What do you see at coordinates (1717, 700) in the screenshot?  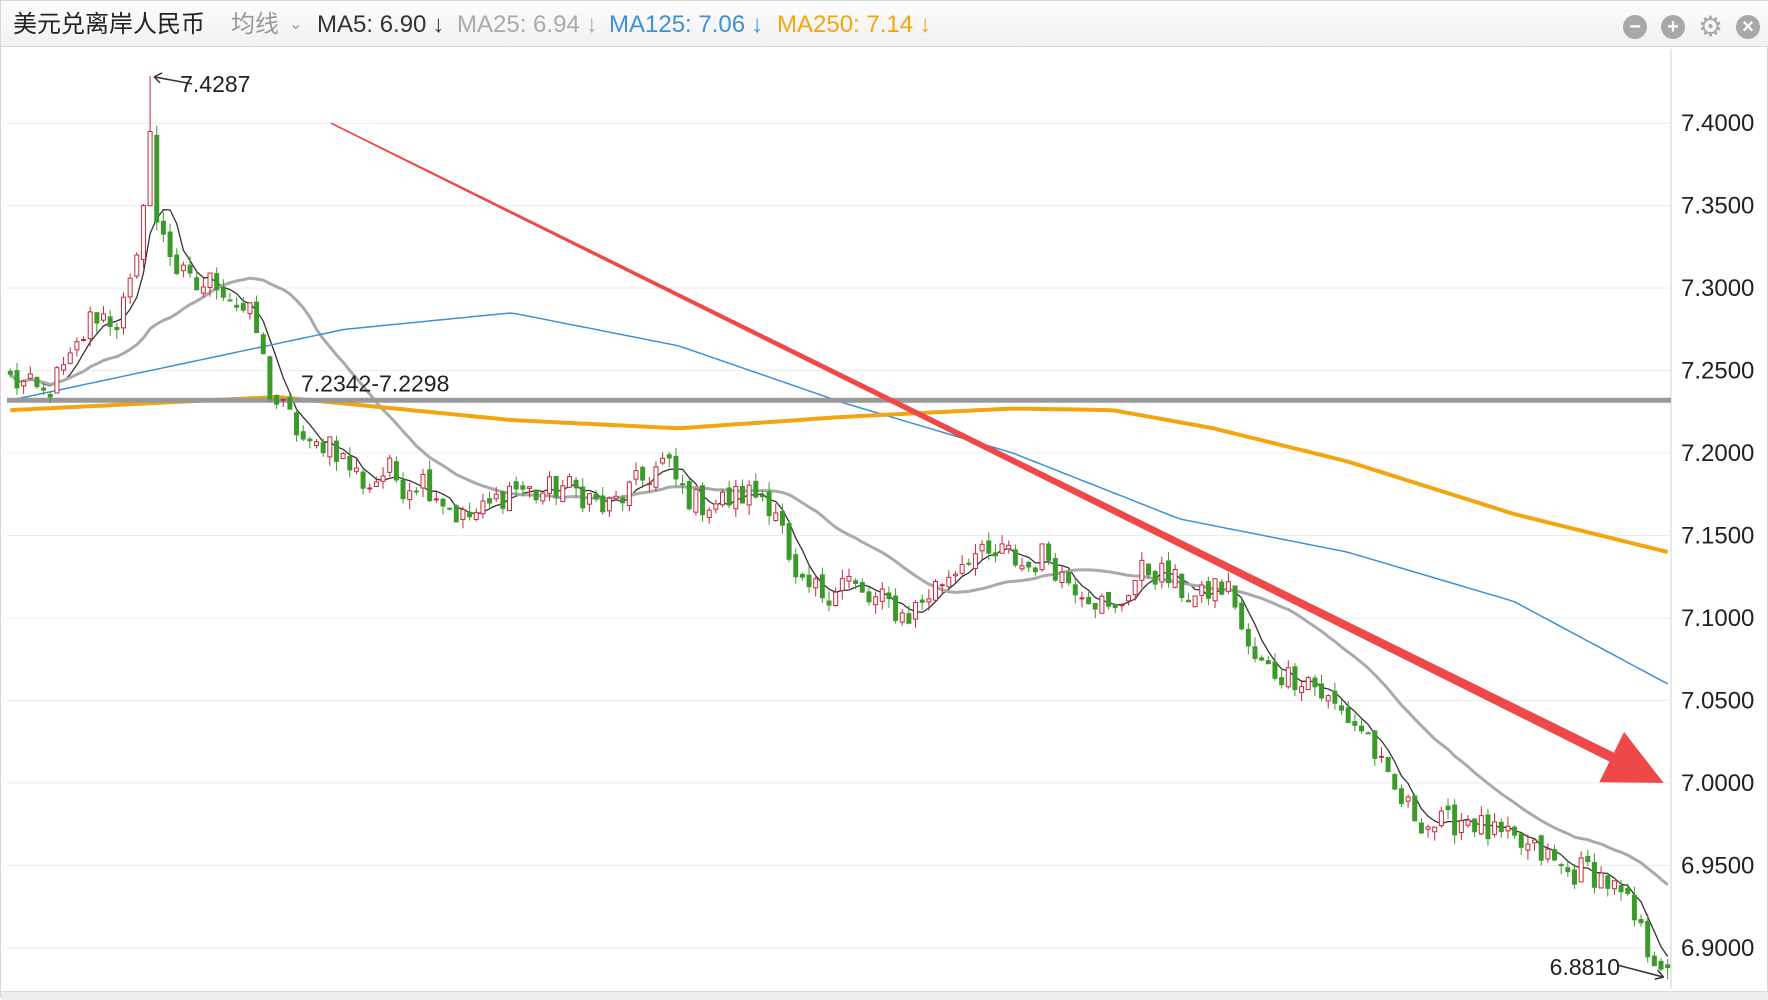 I see `y-tick-label: 7.0500` at bounding box center [1717, 700].